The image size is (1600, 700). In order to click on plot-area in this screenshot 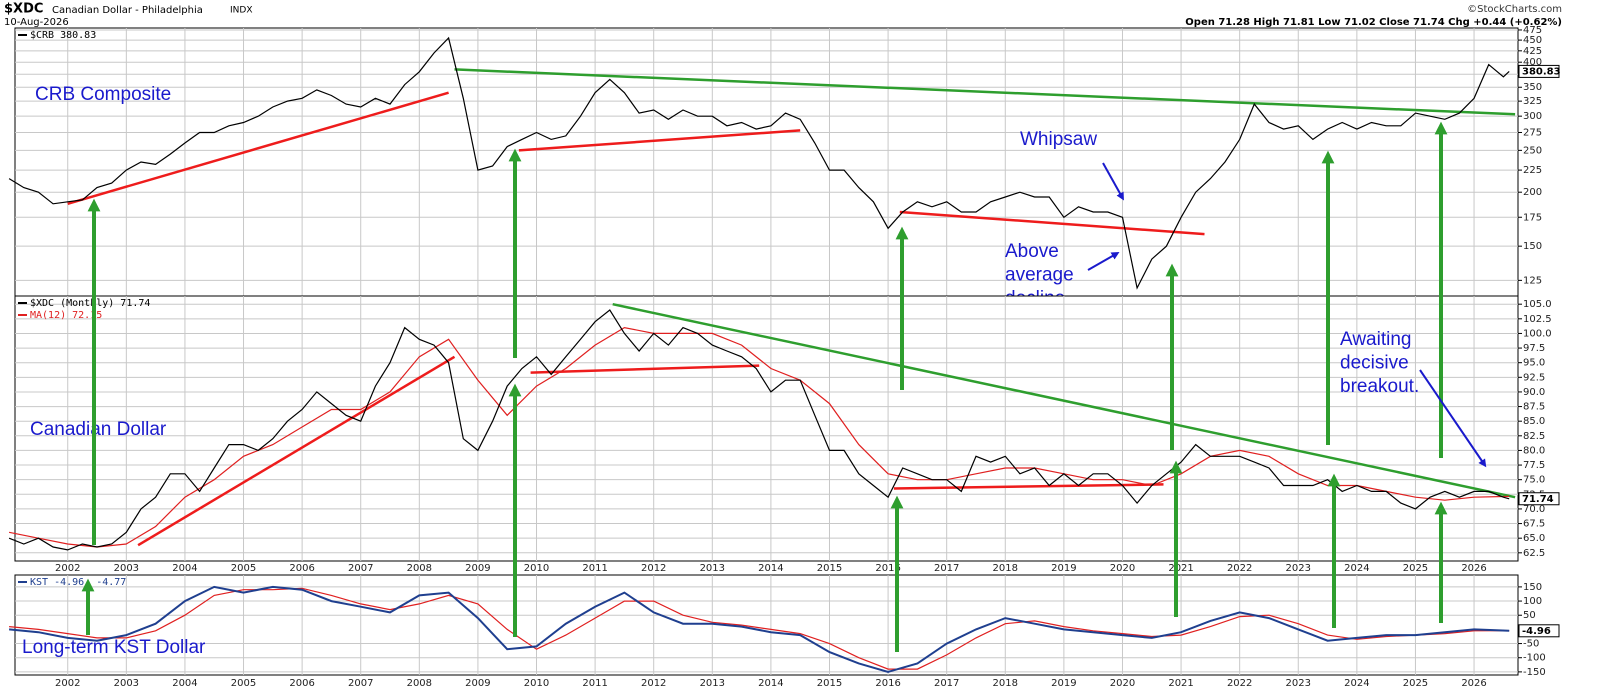, I will do `click(766, 625)`.